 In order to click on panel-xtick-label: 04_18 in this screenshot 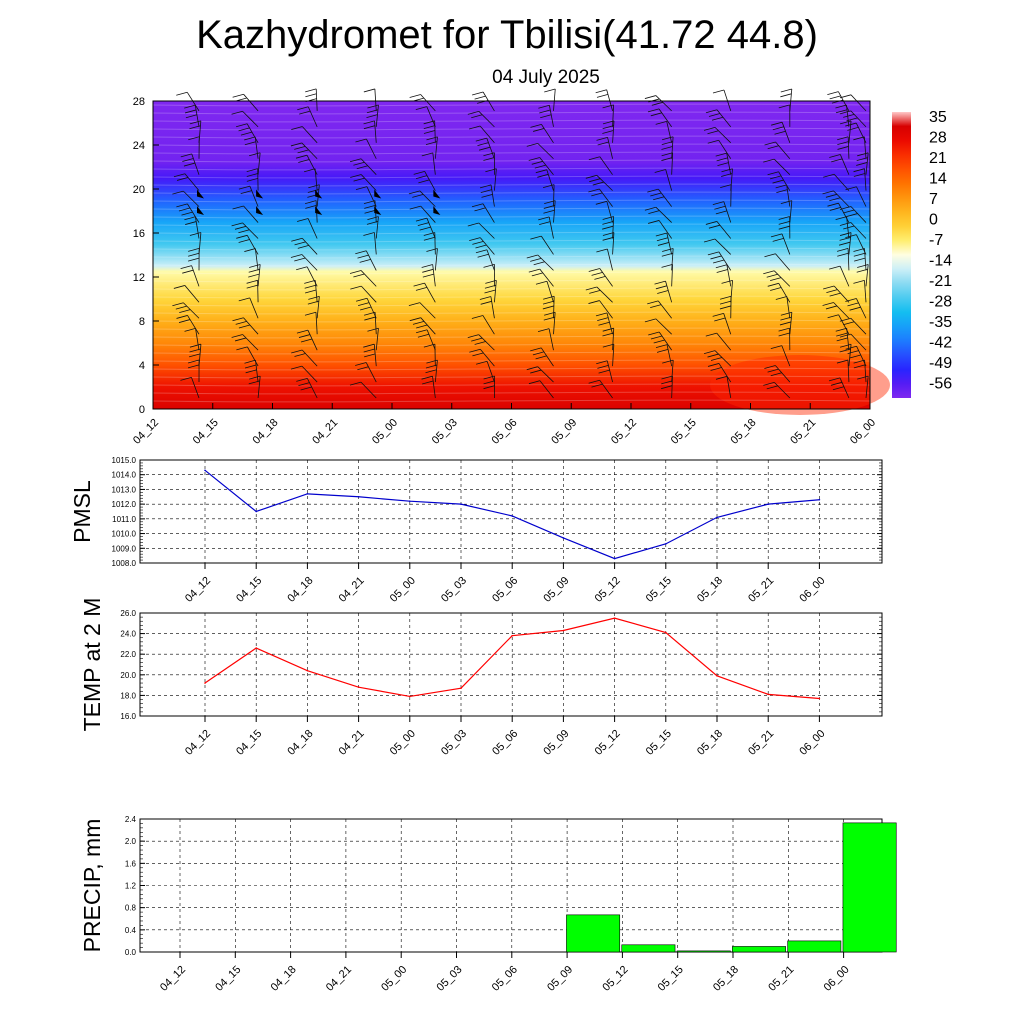, I will do `click(284, 979)`.